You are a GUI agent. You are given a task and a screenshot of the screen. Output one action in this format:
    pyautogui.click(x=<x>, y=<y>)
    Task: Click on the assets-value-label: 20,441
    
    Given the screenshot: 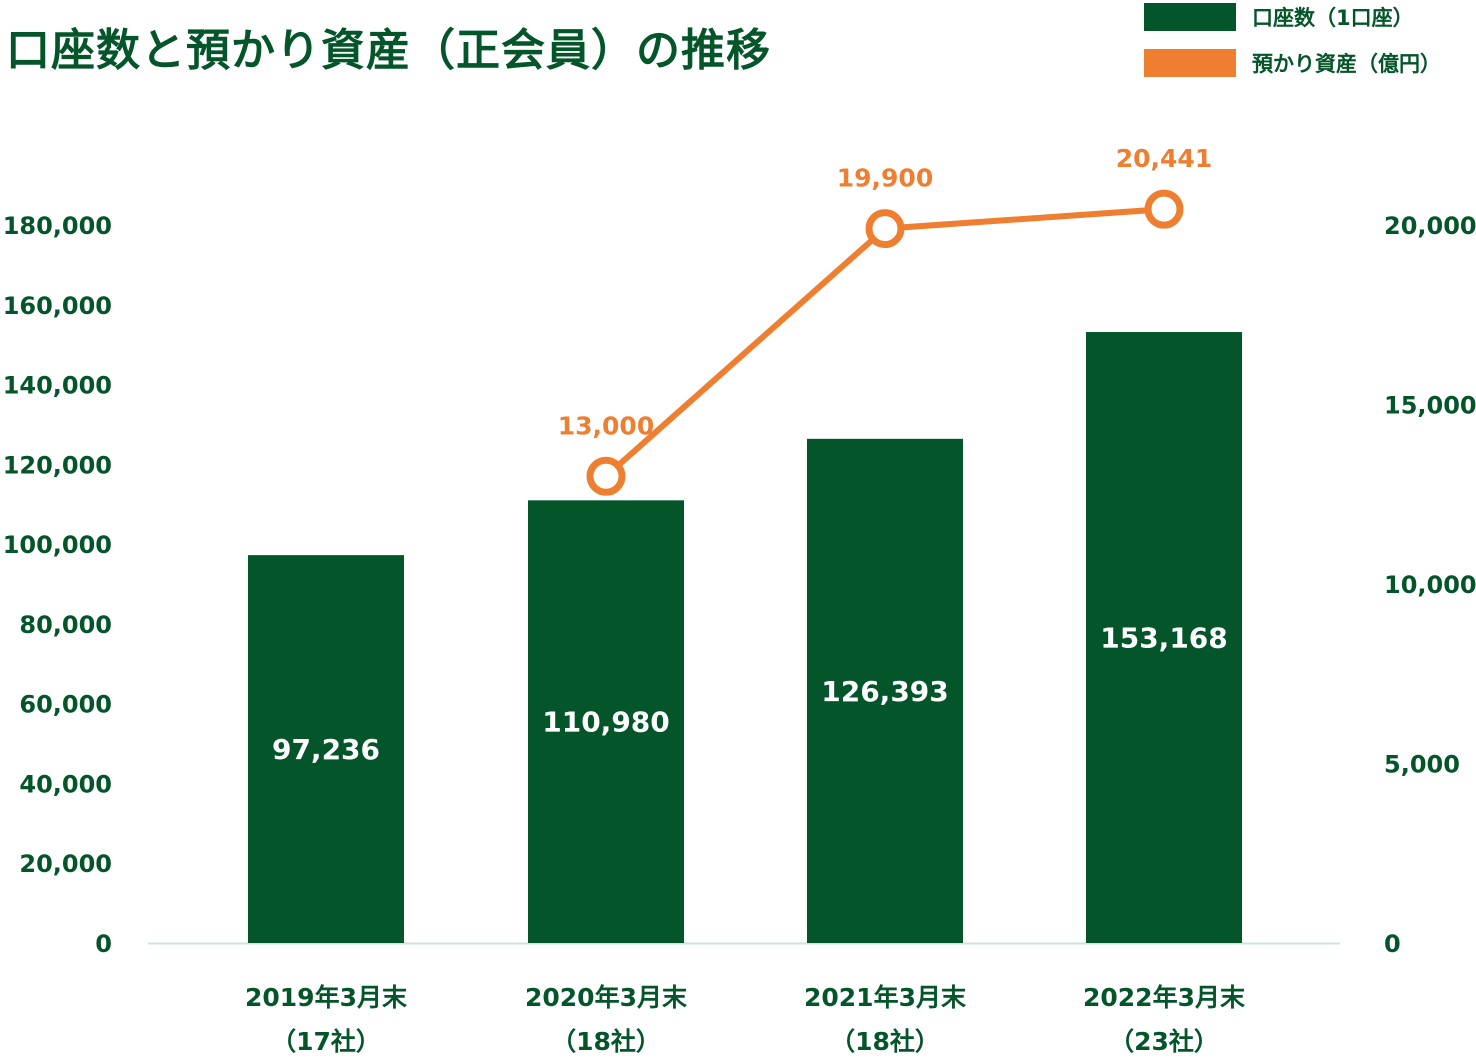 What is the action you would take?
    pyautogui.click(x=1164, y=158)
    